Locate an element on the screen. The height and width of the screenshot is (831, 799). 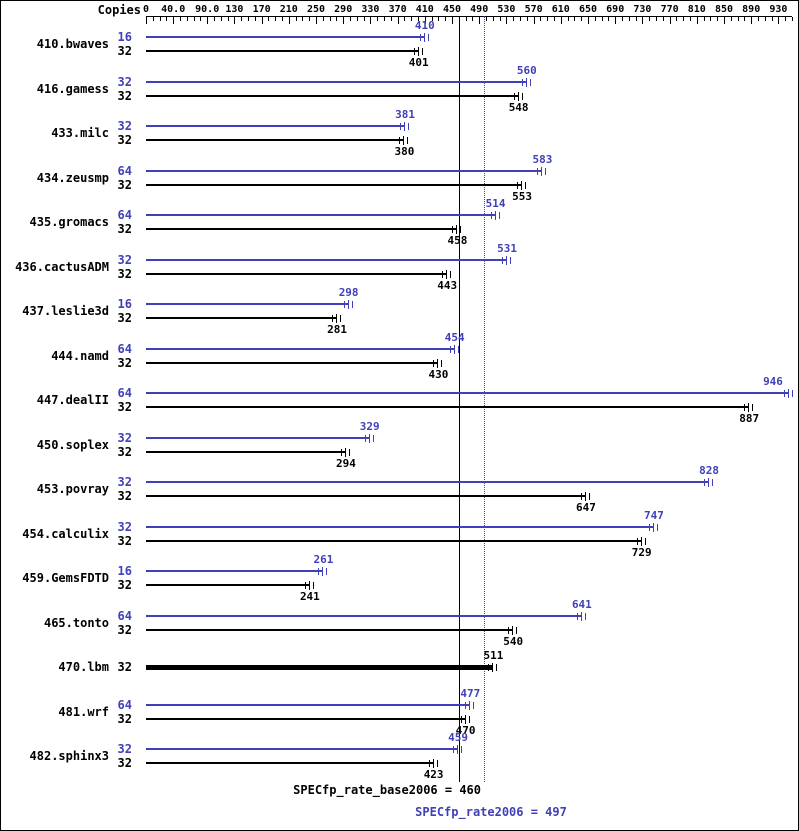
peak-reference-line is located at coordinates (484, 399).